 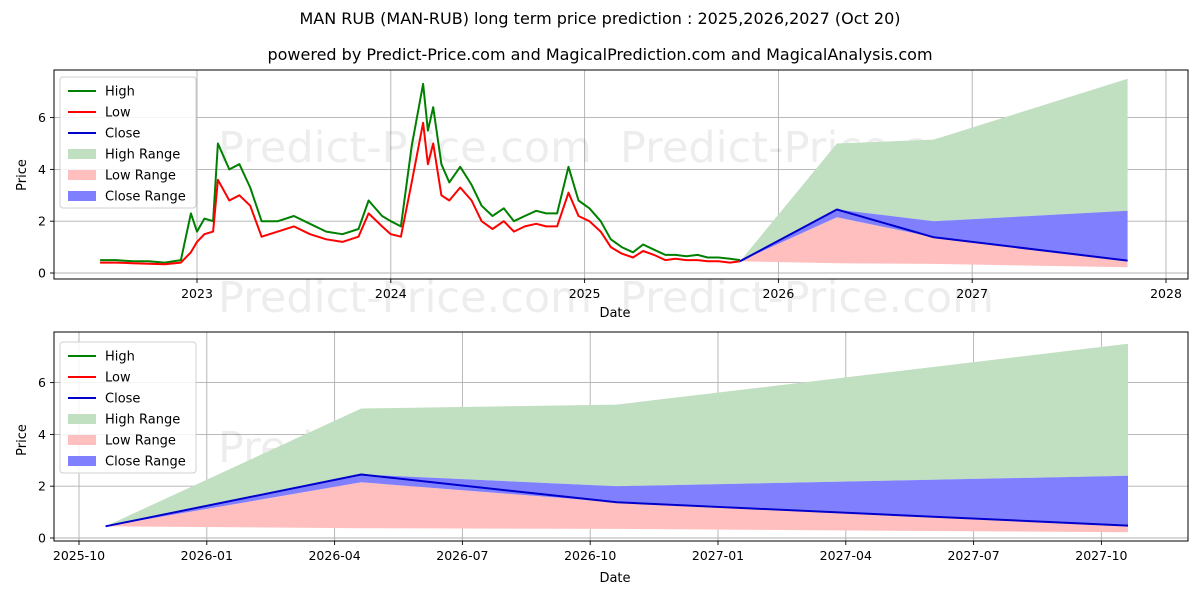 I want to click on x-tick-label: 2025, so click(x=585, y=293).